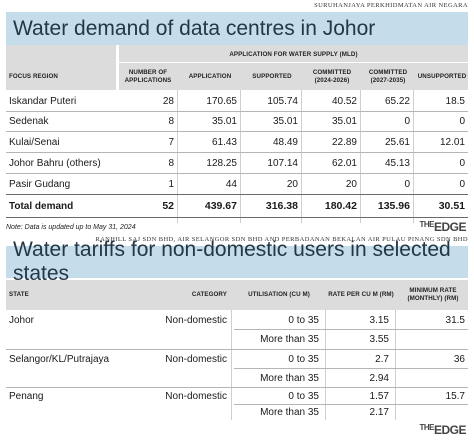 This screenshot has height=441, width=474. I want to click on applications-cell: 7, so click(171, 142).